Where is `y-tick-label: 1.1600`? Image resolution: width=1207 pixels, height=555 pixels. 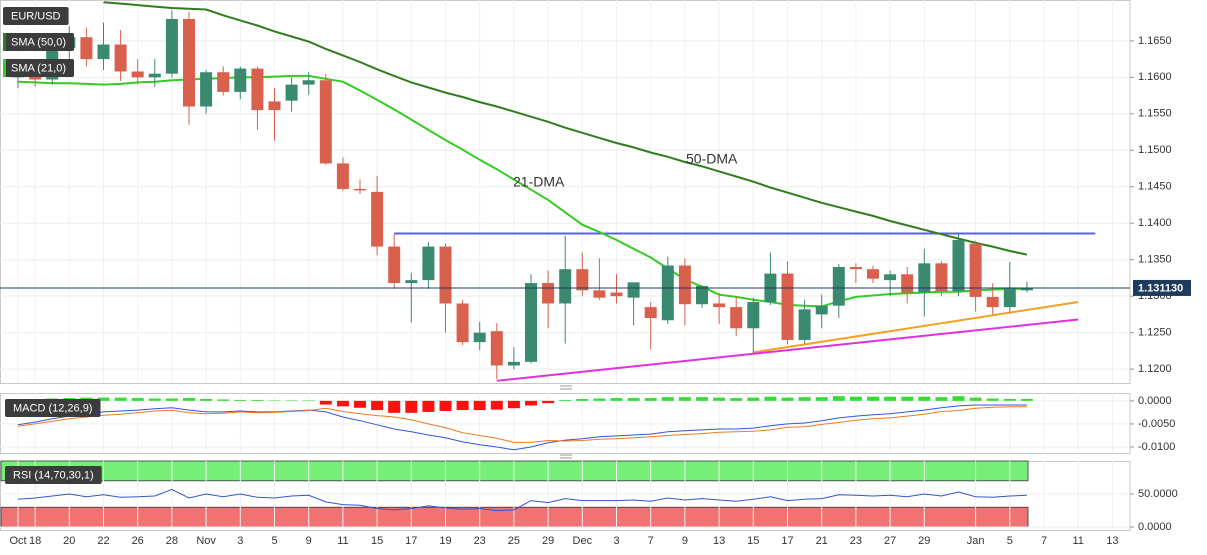
y-tick-label: 1.1600 is located at coordinates (1155, 77).